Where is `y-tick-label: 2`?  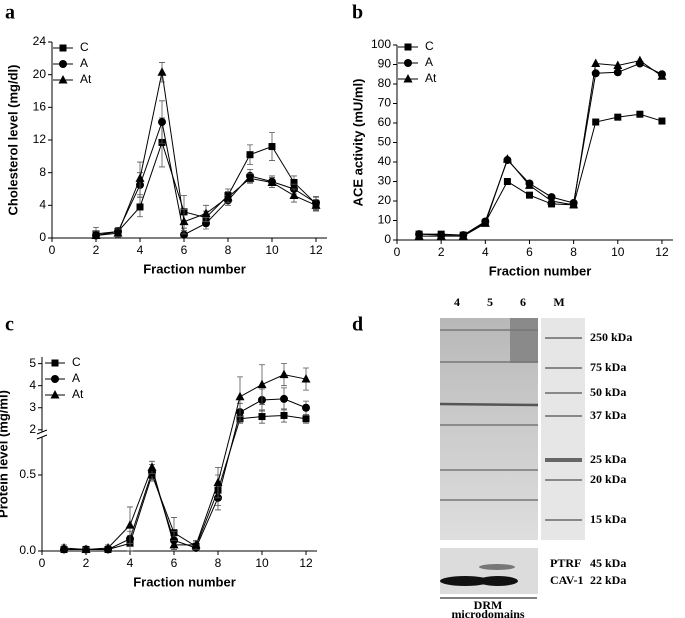
y-tick-label: 2 is located at coordinates (32, 429).